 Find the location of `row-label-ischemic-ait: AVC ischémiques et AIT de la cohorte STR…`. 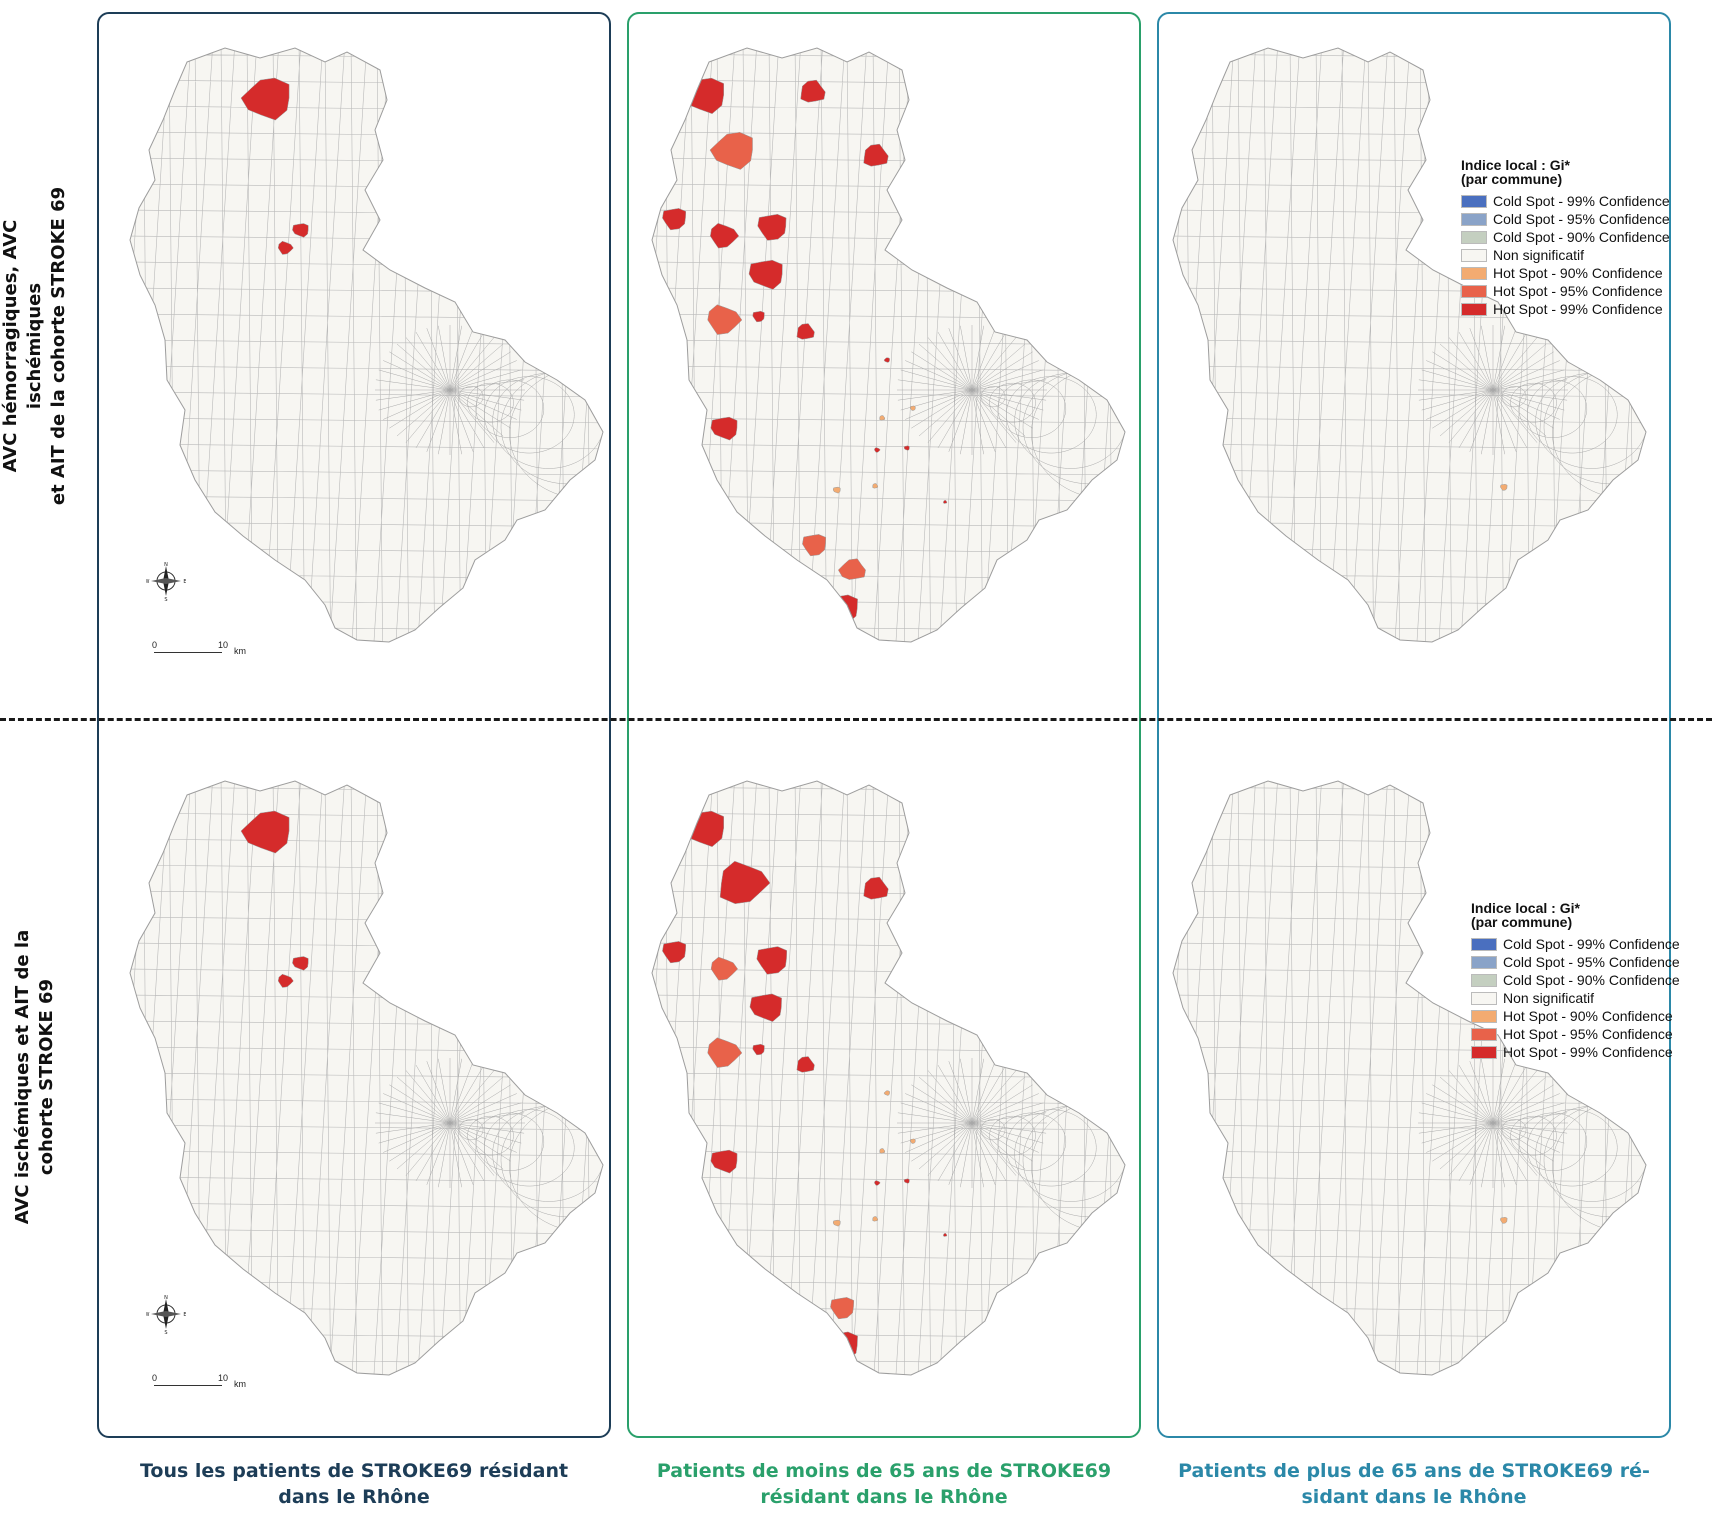

row-label-ischemic-ait: AVC ischémiques et AIT de la cohorte STR… is located at coordinates (34, 1077).